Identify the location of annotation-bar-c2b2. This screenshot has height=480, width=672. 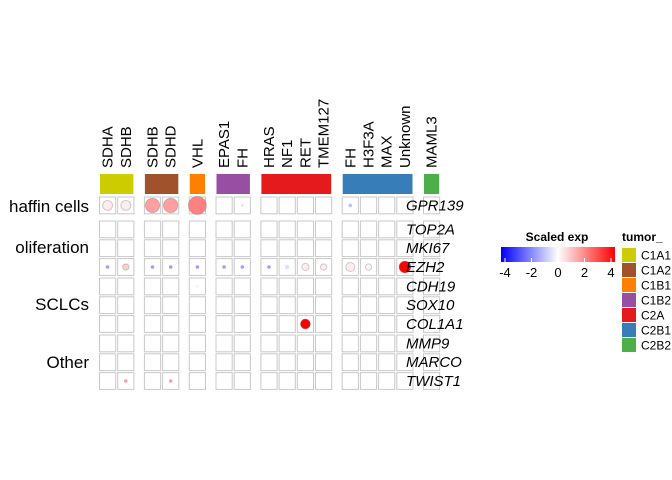
(432, 184).